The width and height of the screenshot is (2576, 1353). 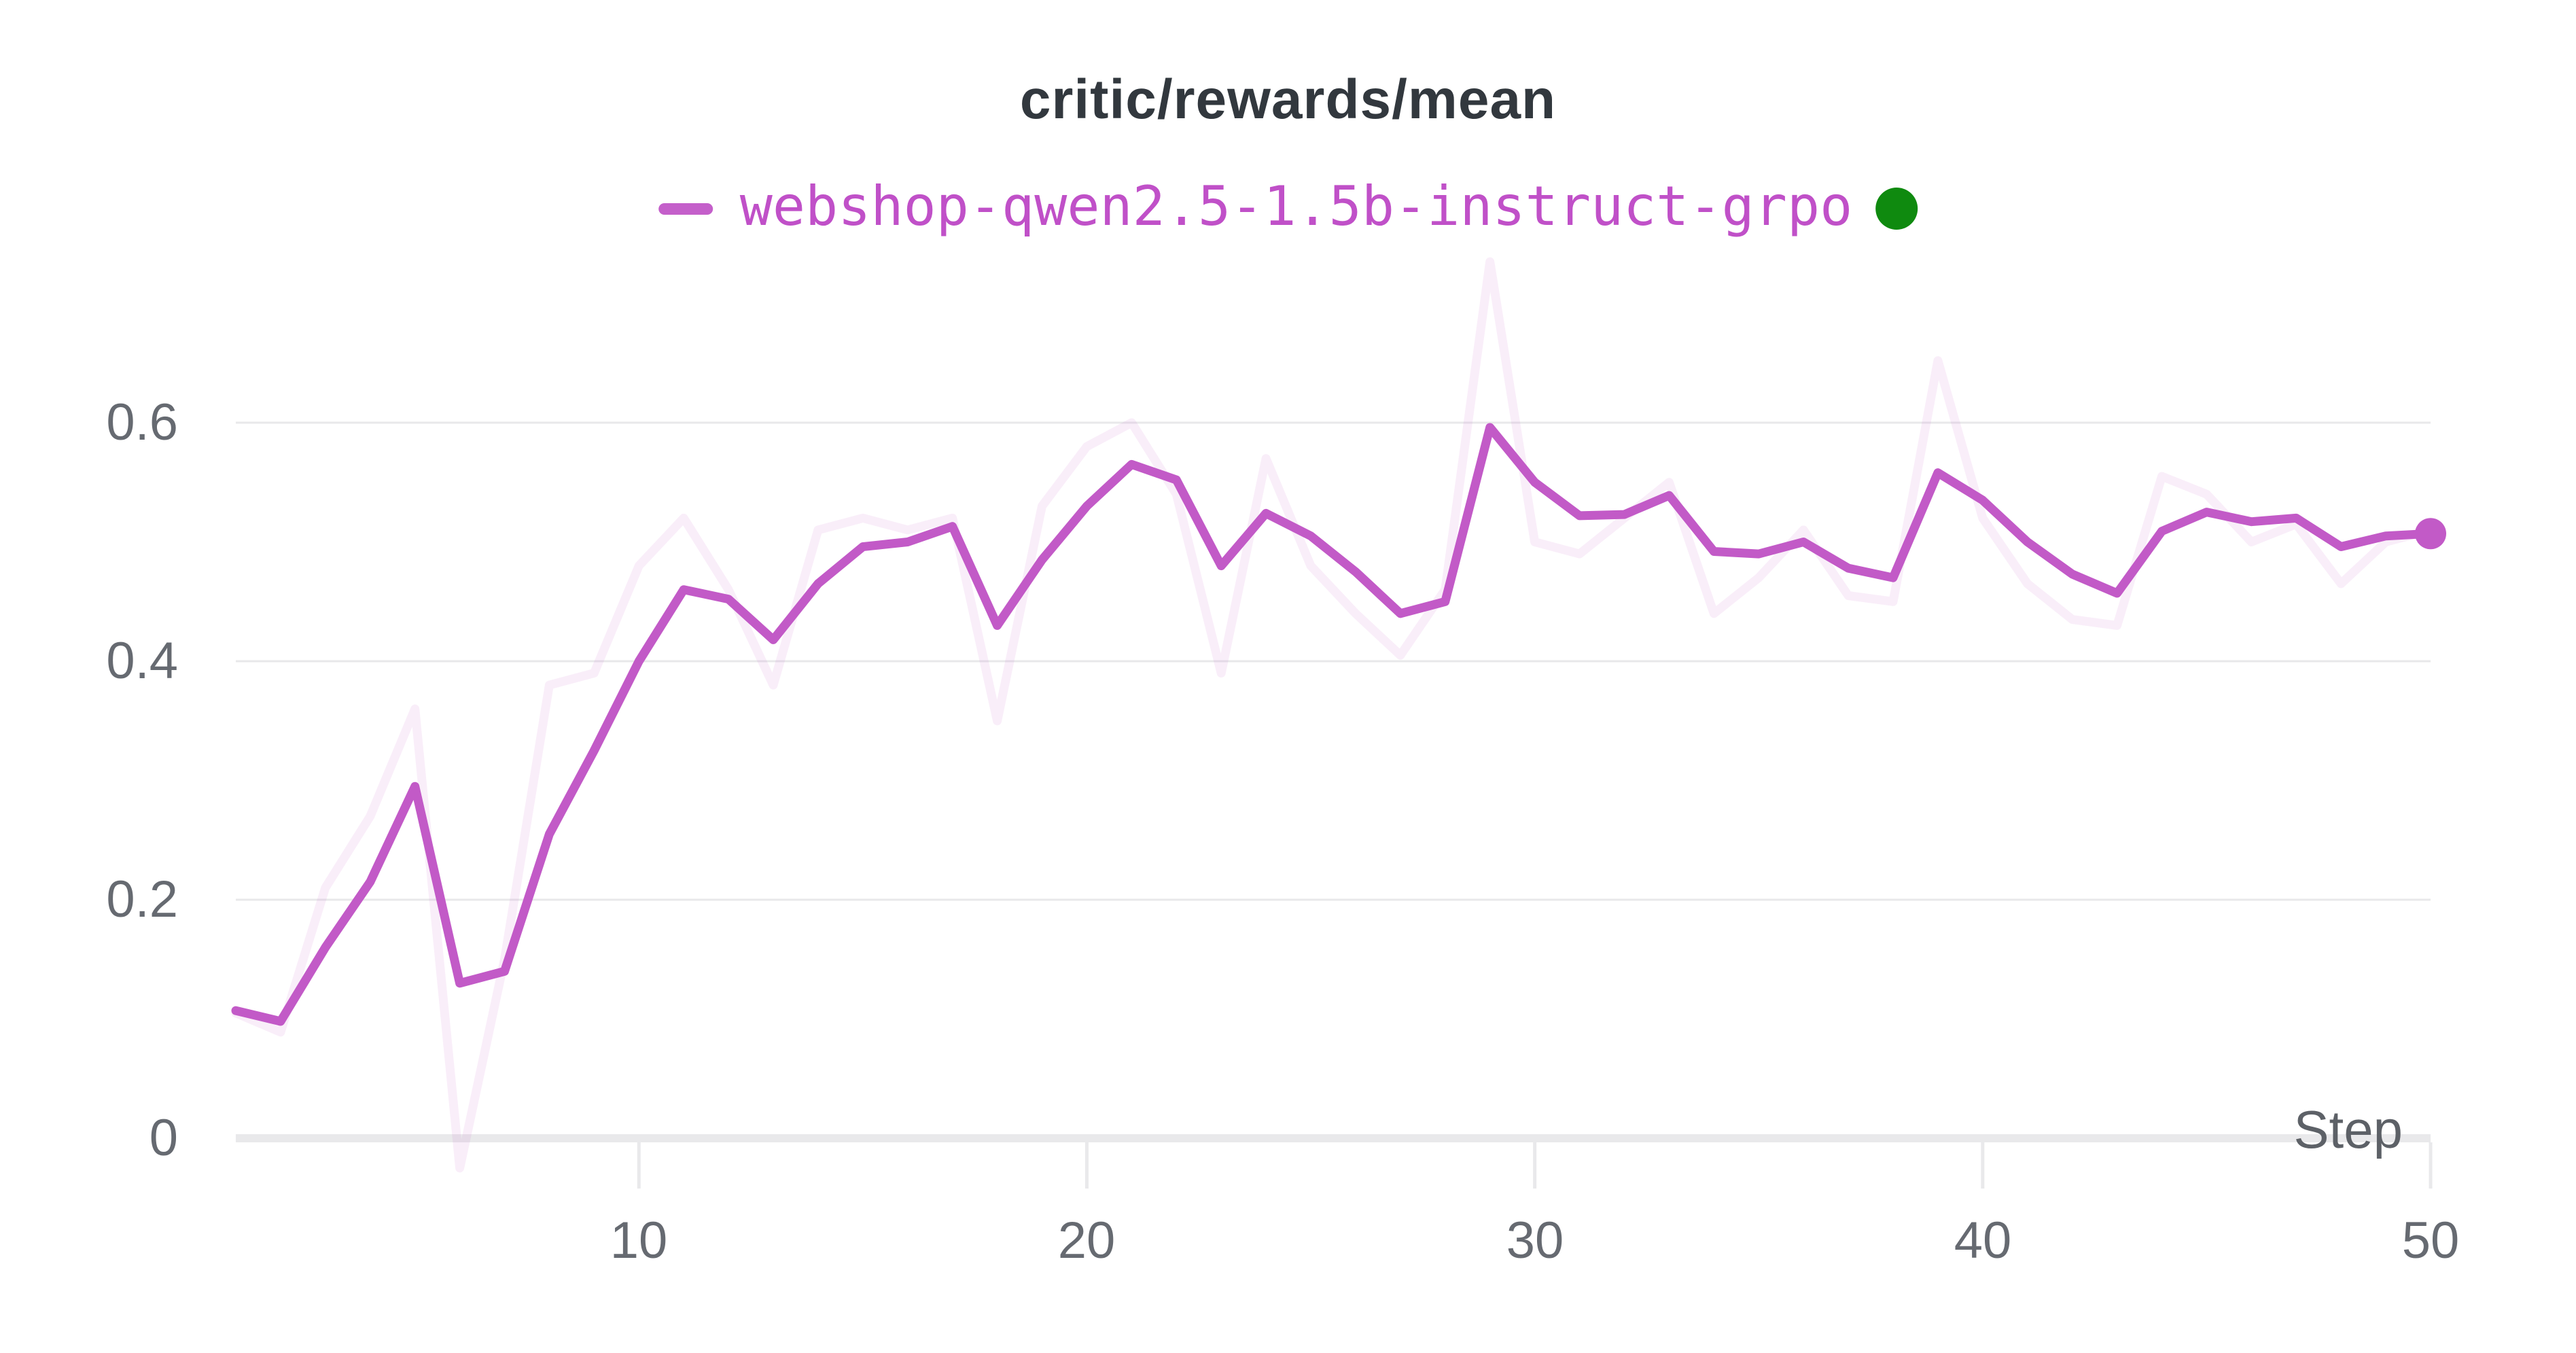 What do you see at coordinates (639, 1240) in the screenshot?
I see `x-tick-label-10: 10` at bounding box center [639, 1240].